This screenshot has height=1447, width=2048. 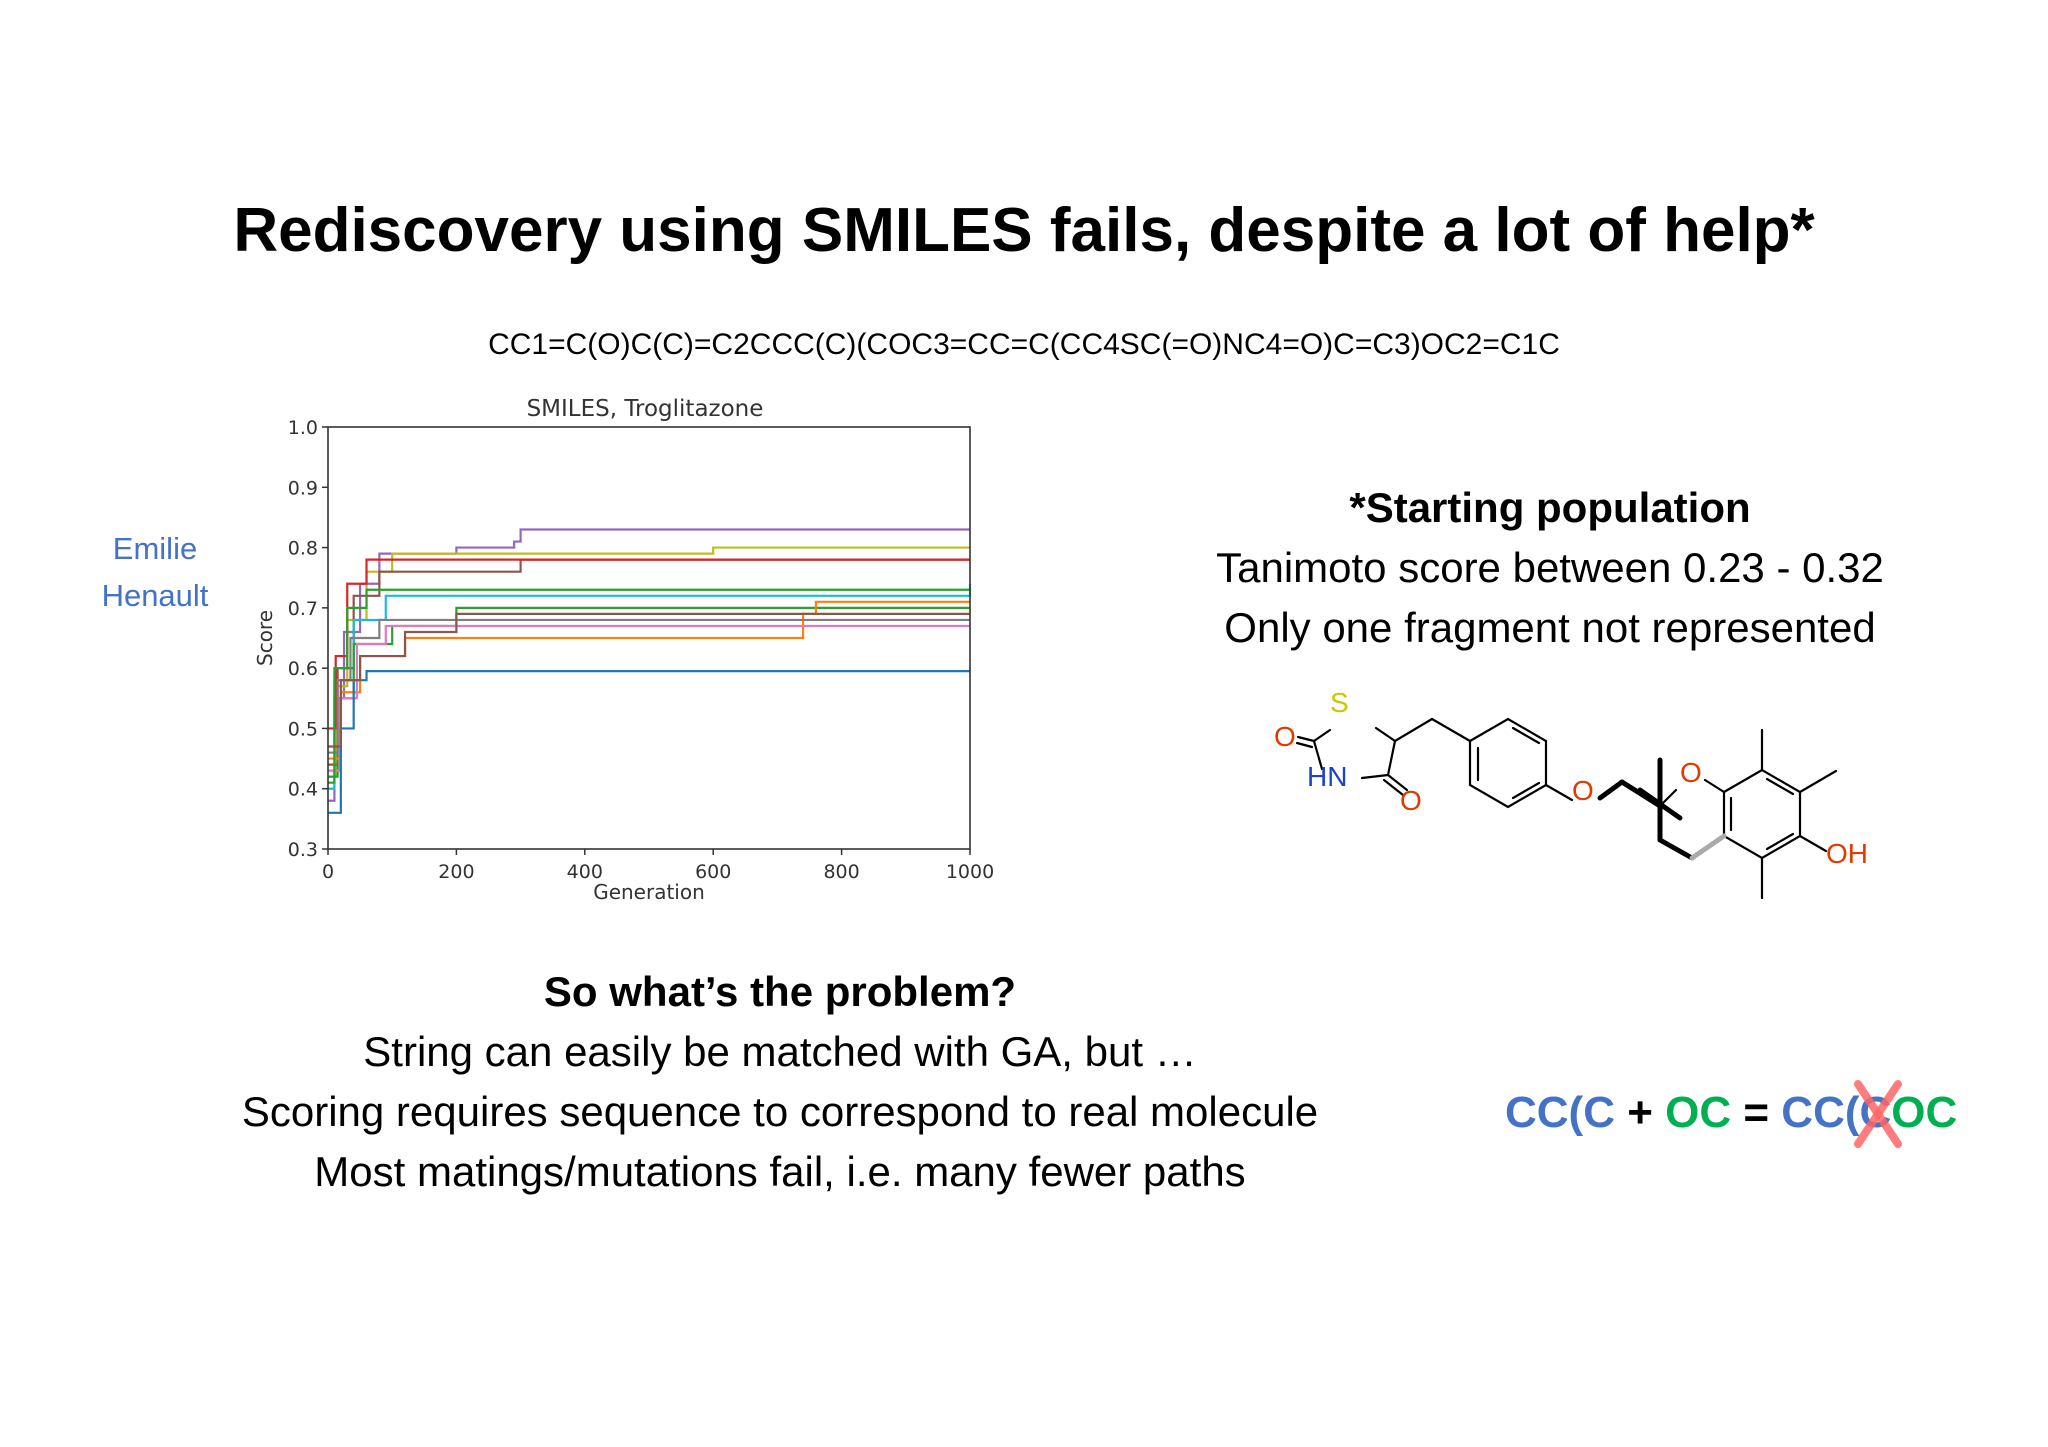 I want to click on x-tick-label: 0, so click(x=328, y=872).